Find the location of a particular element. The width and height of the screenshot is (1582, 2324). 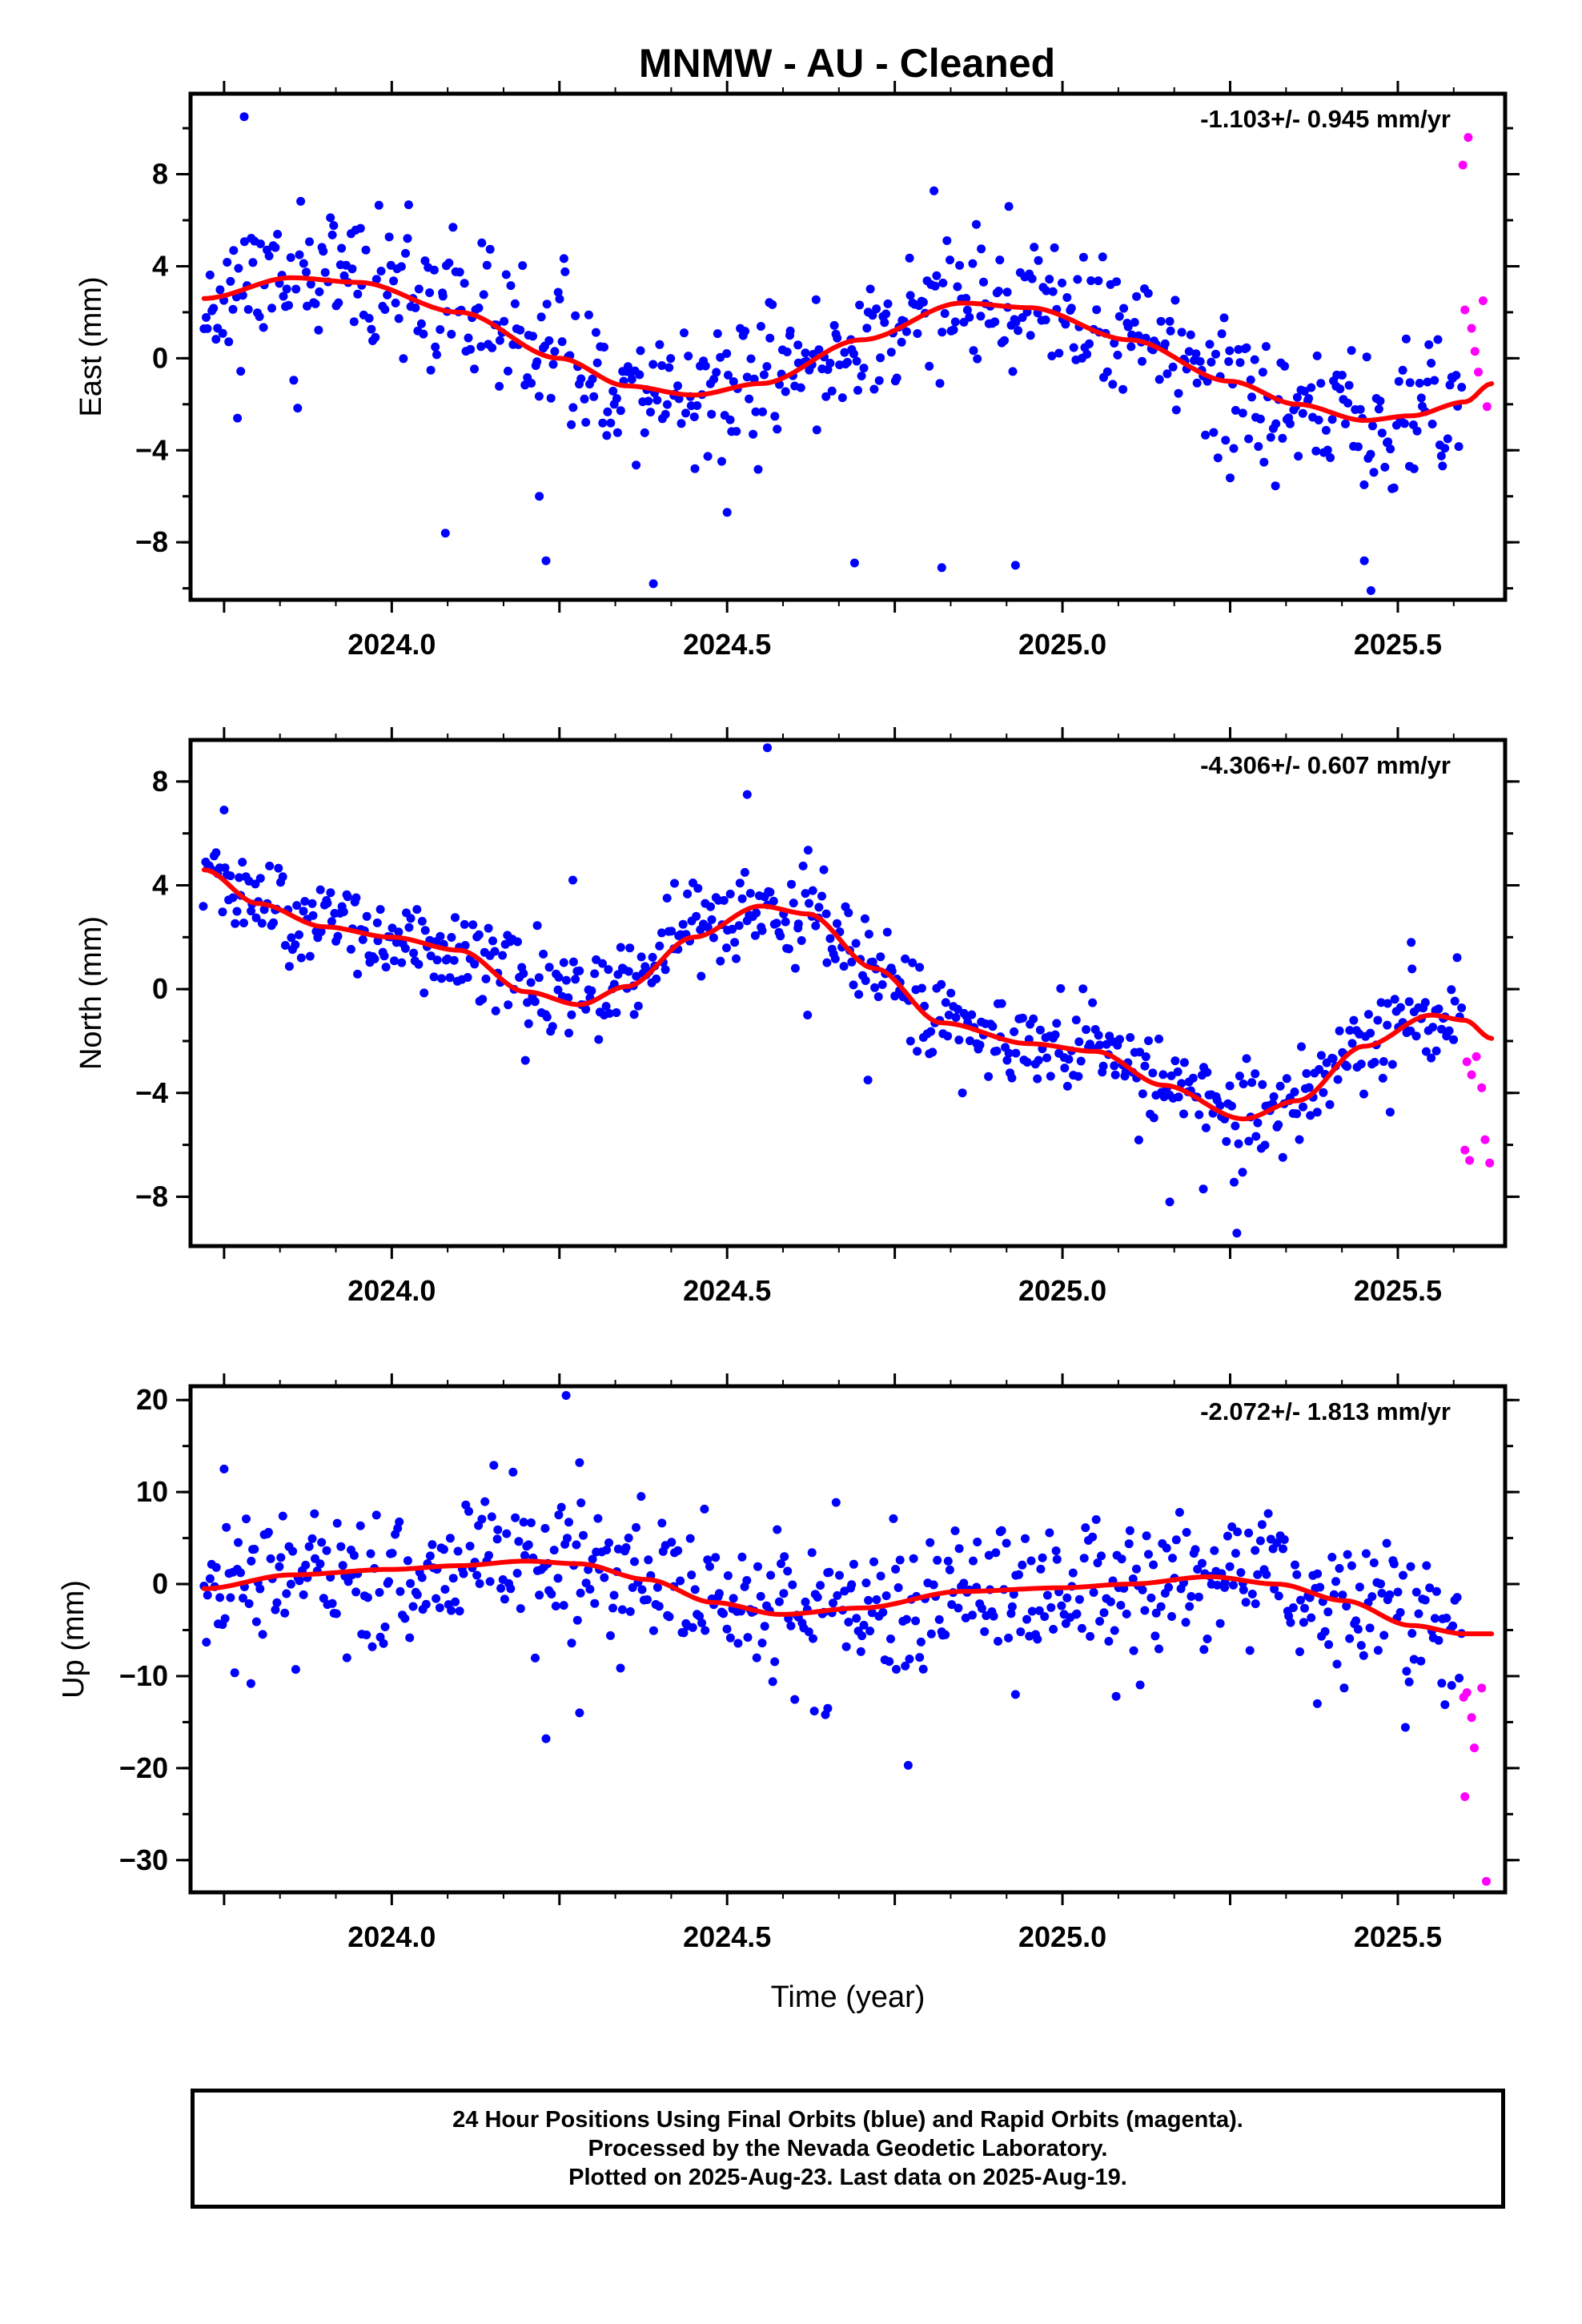

rapid-orbit-point is located at coordinates (1485, 1139).